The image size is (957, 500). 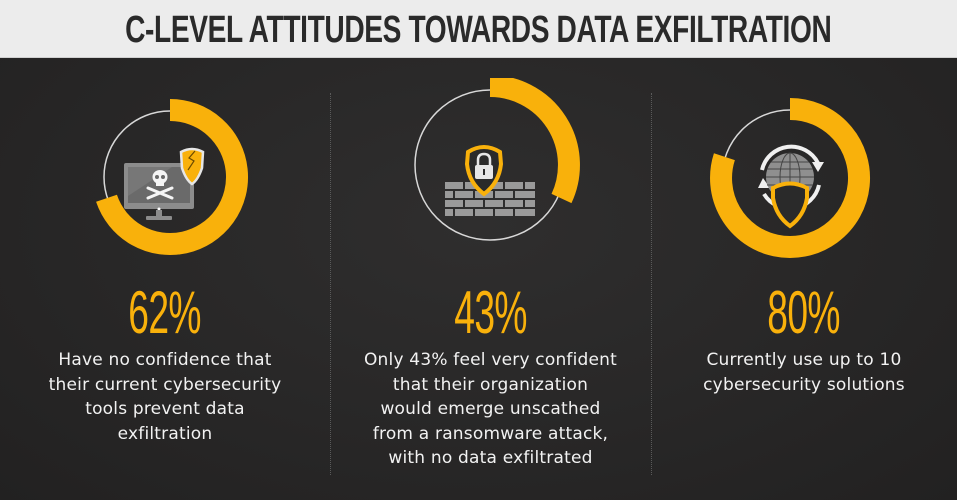 I want to click on description-line: would emerge unscathed, so click(x=490, y=409).